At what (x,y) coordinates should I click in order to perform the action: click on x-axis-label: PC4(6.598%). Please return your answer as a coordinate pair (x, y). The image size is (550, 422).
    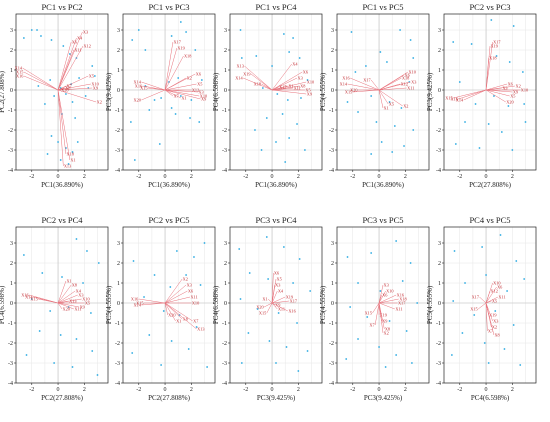
    Looking at the image, I should click on (490, 398).